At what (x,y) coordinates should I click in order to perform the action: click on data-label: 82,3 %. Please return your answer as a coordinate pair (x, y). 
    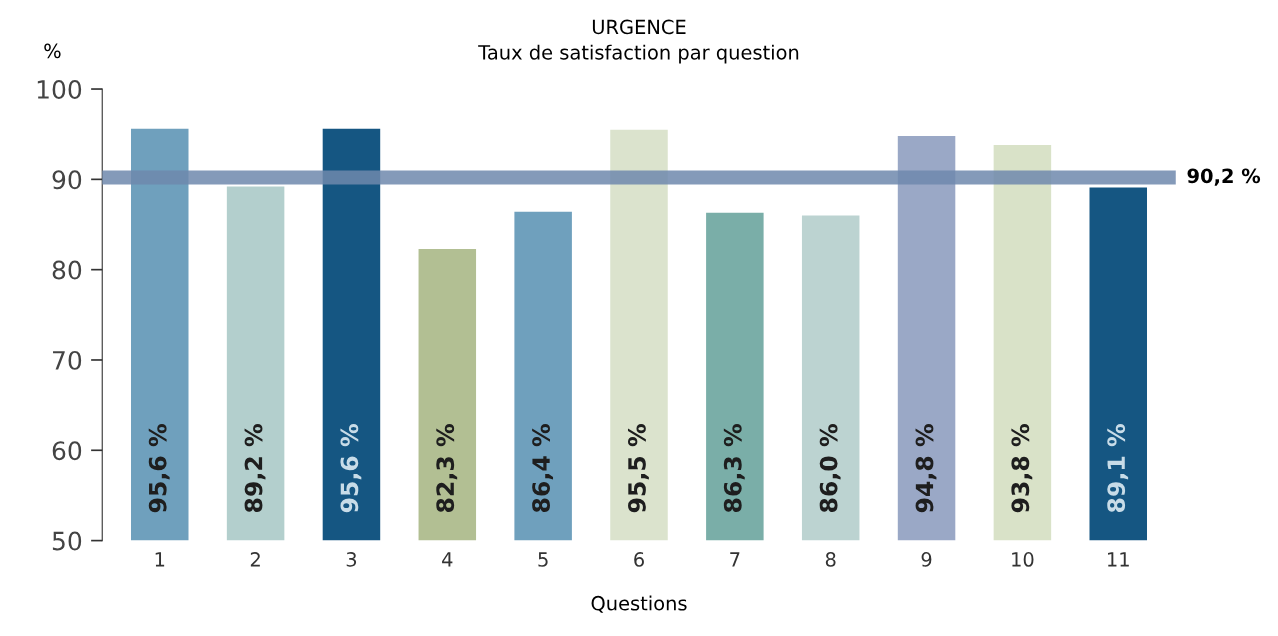
    Looking at the image, I should click on (447, 468).